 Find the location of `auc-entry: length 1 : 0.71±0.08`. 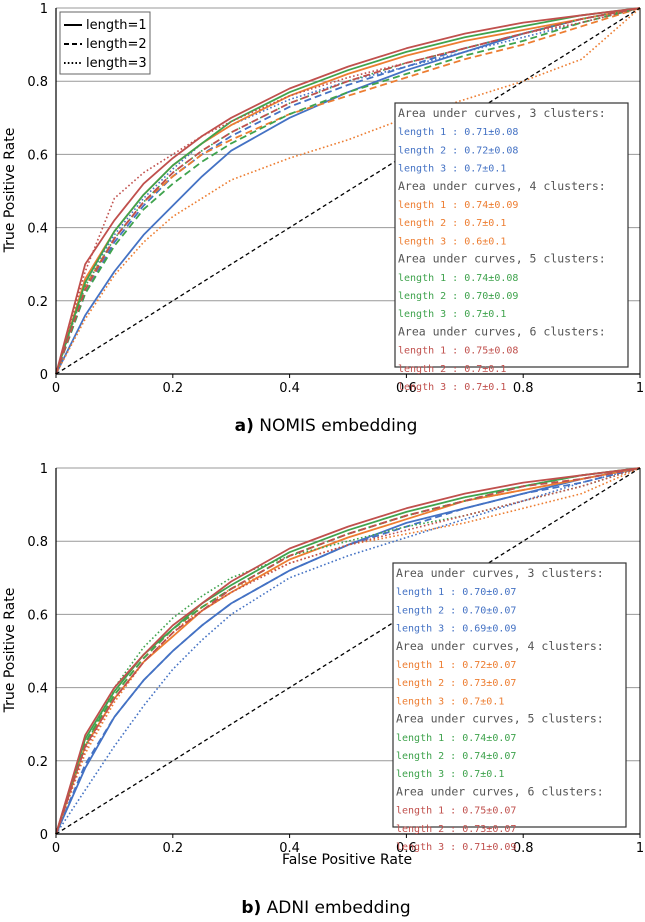

auc-entry: length 1 : 0.71±0.08 is located at coordinates (458, 132).